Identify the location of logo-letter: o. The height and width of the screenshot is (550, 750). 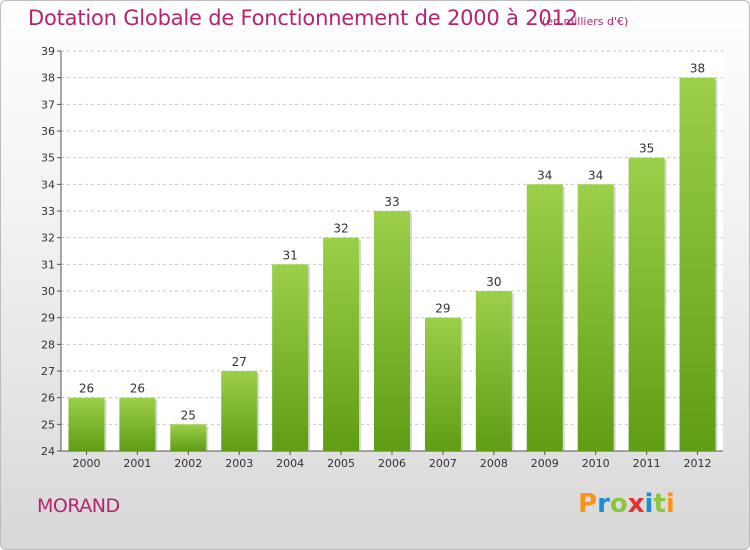
(618, 504).